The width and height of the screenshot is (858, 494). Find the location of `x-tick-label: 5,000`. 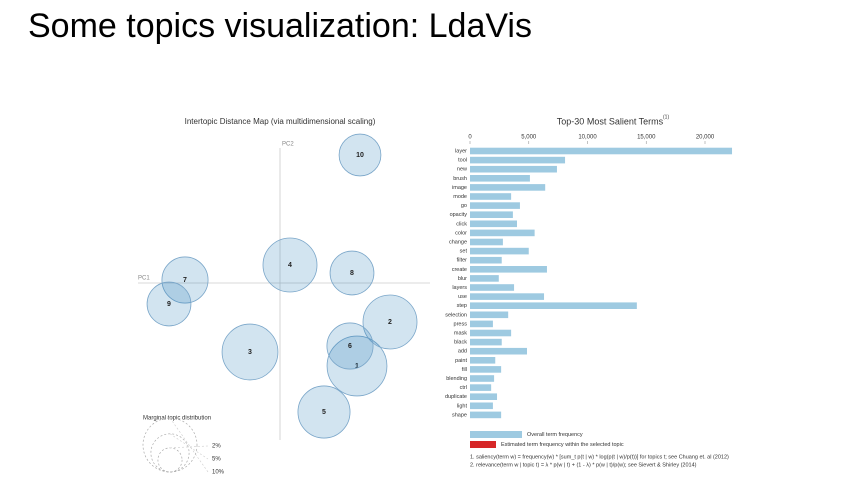

x-tick-label: 5,000 is located at coordinates (529, 138).